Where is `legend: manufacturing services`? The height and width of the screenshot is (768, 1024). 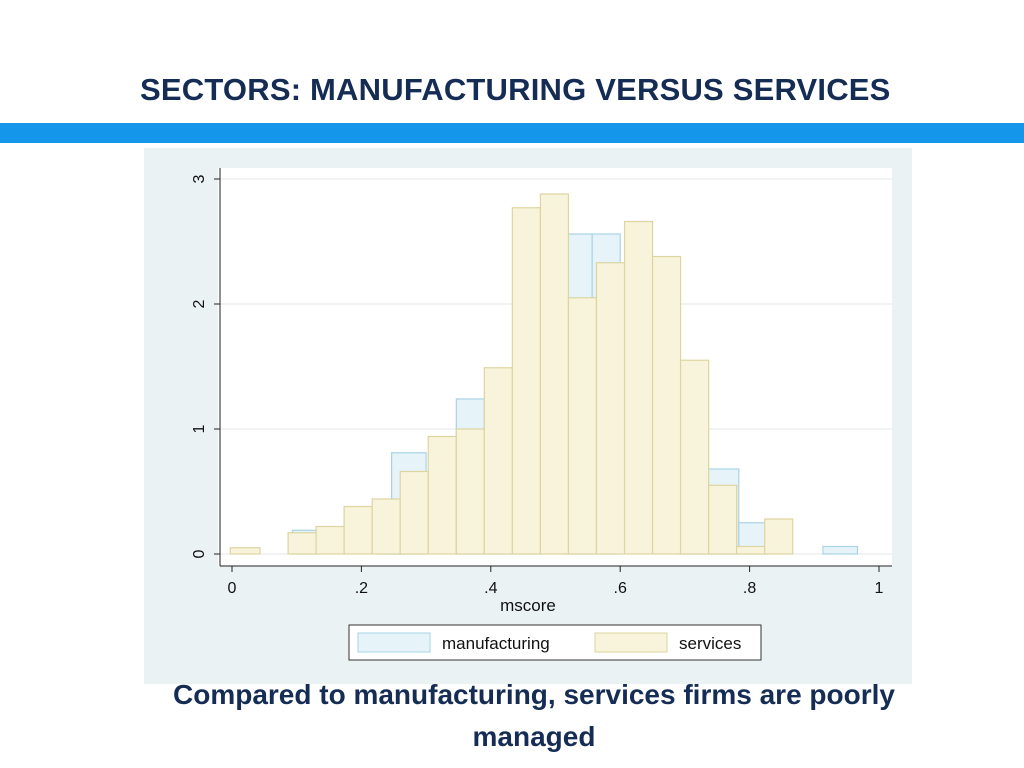 legend: manufacturing services is located at coordinates (555, 642).